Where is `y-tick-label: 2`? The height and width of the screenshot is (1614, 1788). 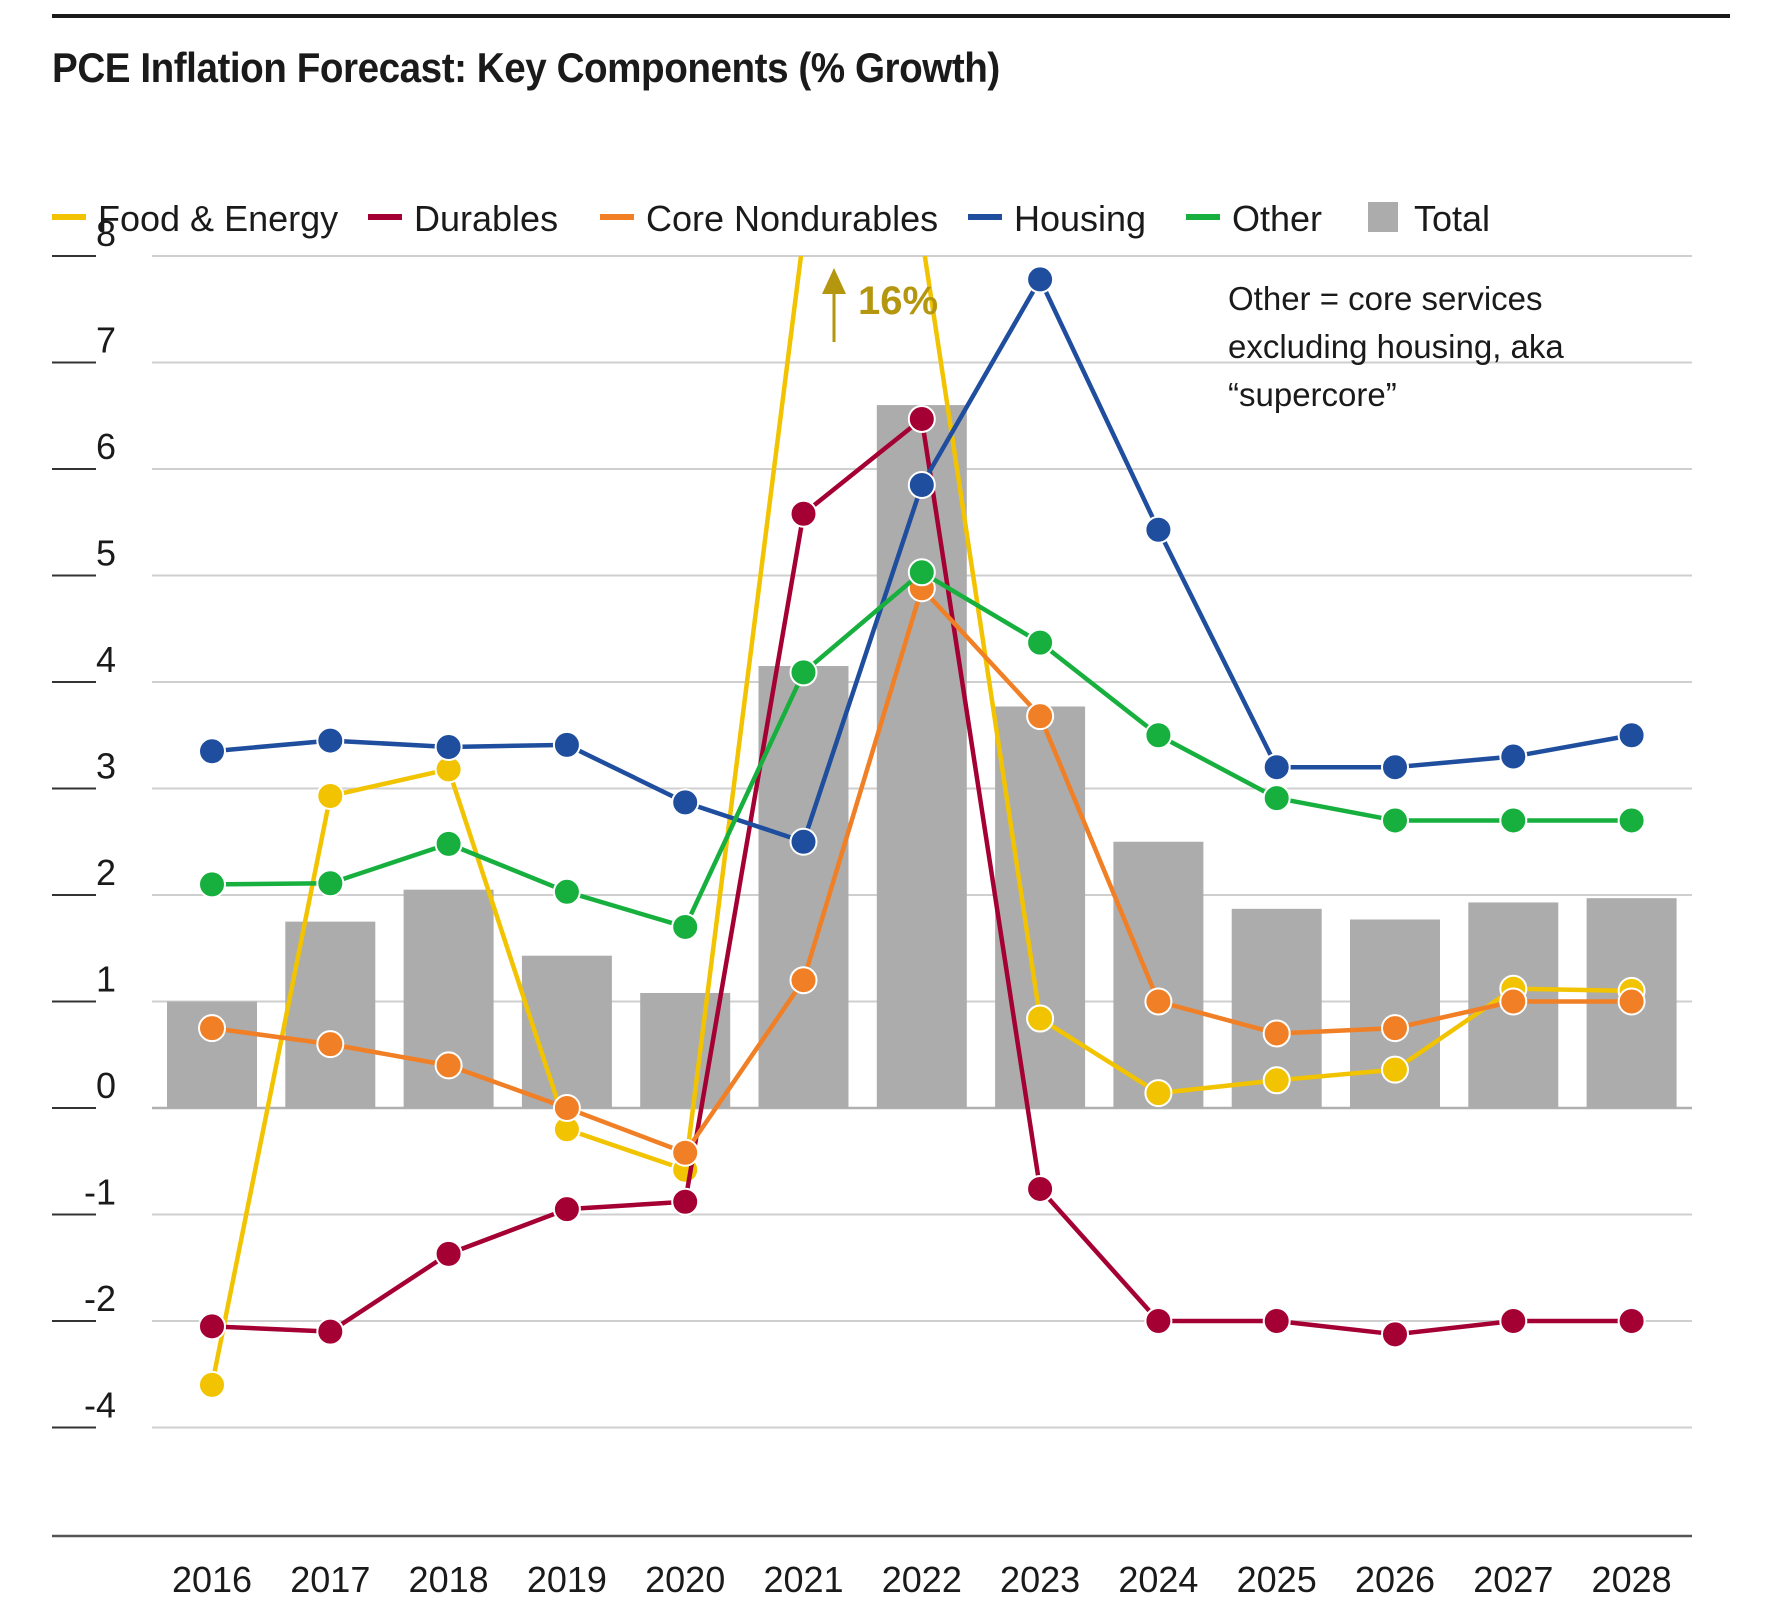
y-tick-label: 2 is located at coordinates (106, 872).